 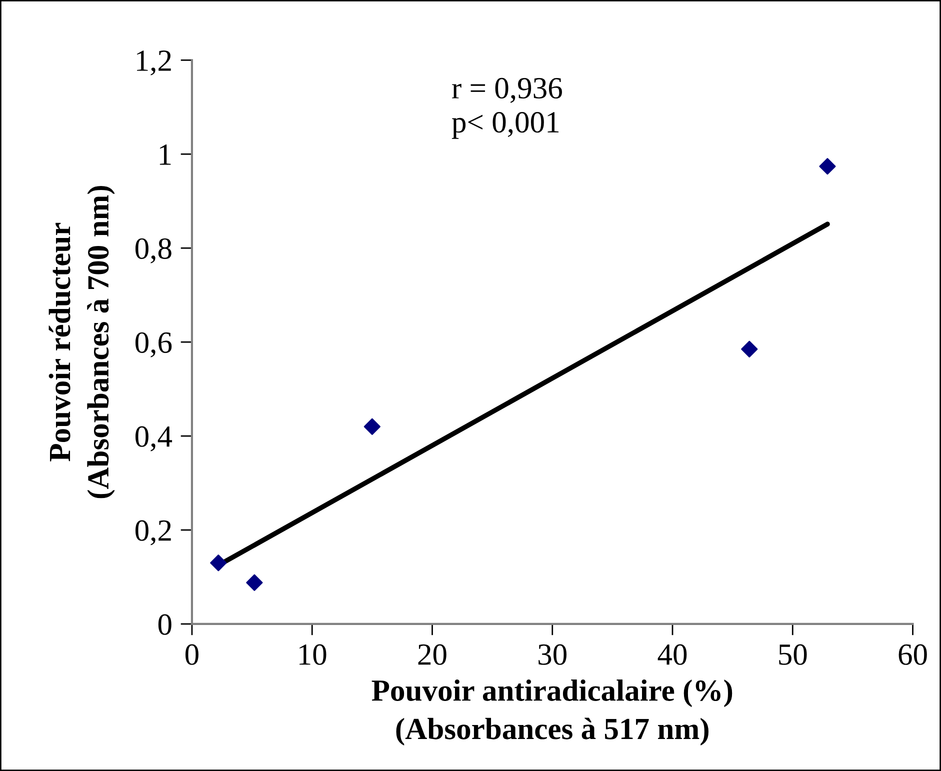 I want to click on x-tick-label: 60, so click(x=912, y=654).